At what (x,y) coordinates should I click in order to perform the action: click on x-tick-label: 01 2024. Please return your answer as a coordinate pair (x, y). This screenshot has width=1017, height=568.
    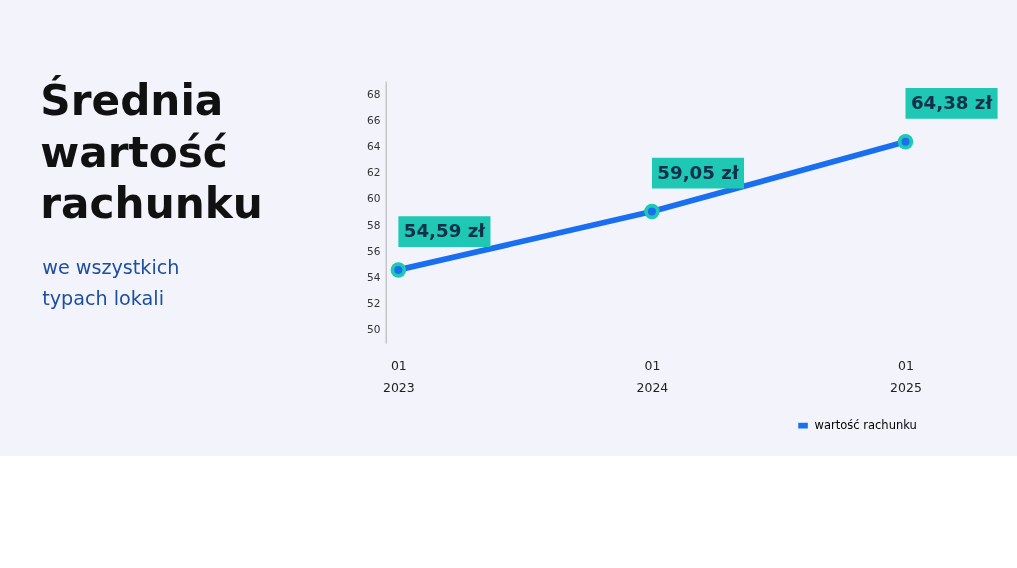
    Looking at the image, I should click on (652, 376).